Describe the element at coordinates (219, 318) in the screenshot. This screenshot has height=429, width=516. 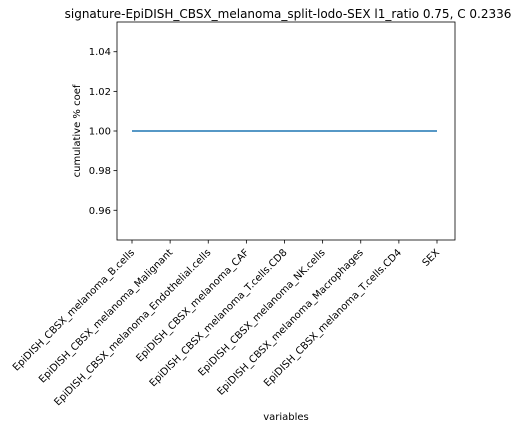
I see `x-tick-label: EpiDISH_CBSX_melanoma_T.cells.CD8` at that location.